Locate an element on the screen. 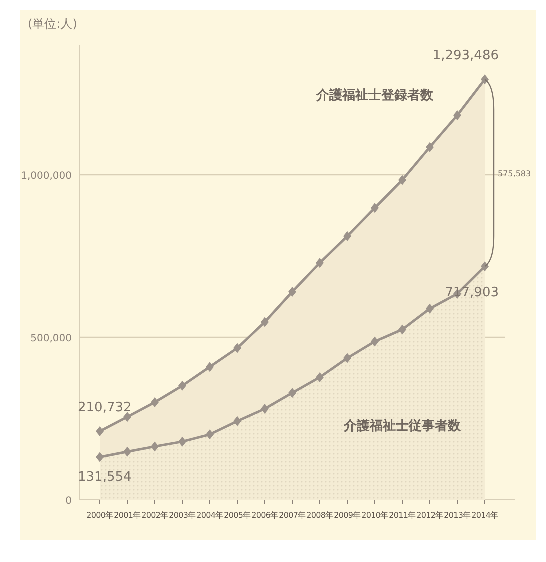 This screenshot has height=562, width=546. annotation: 575,583 is located at coordinates (515, 173).